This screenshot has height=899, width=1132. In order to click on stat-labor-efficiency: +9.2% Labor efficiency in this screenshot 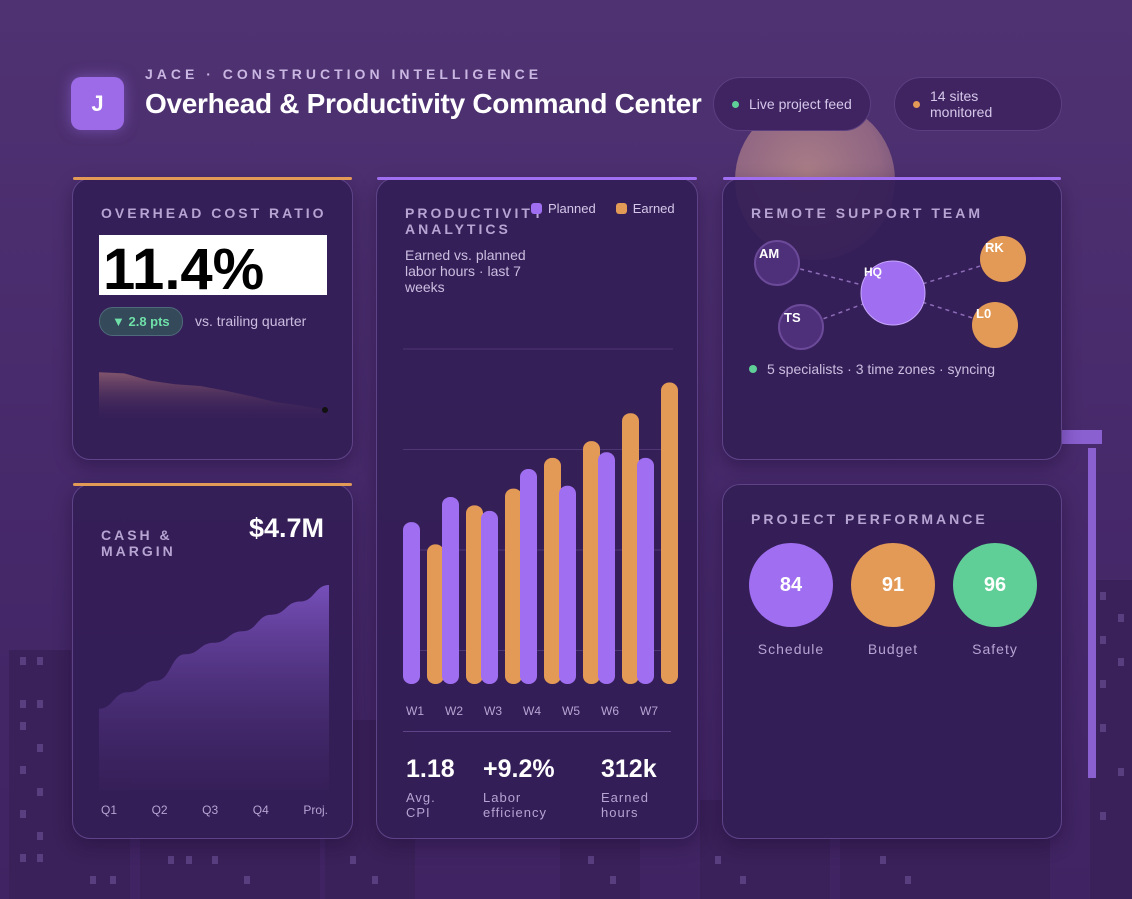, I will do `click(523, 787)`.